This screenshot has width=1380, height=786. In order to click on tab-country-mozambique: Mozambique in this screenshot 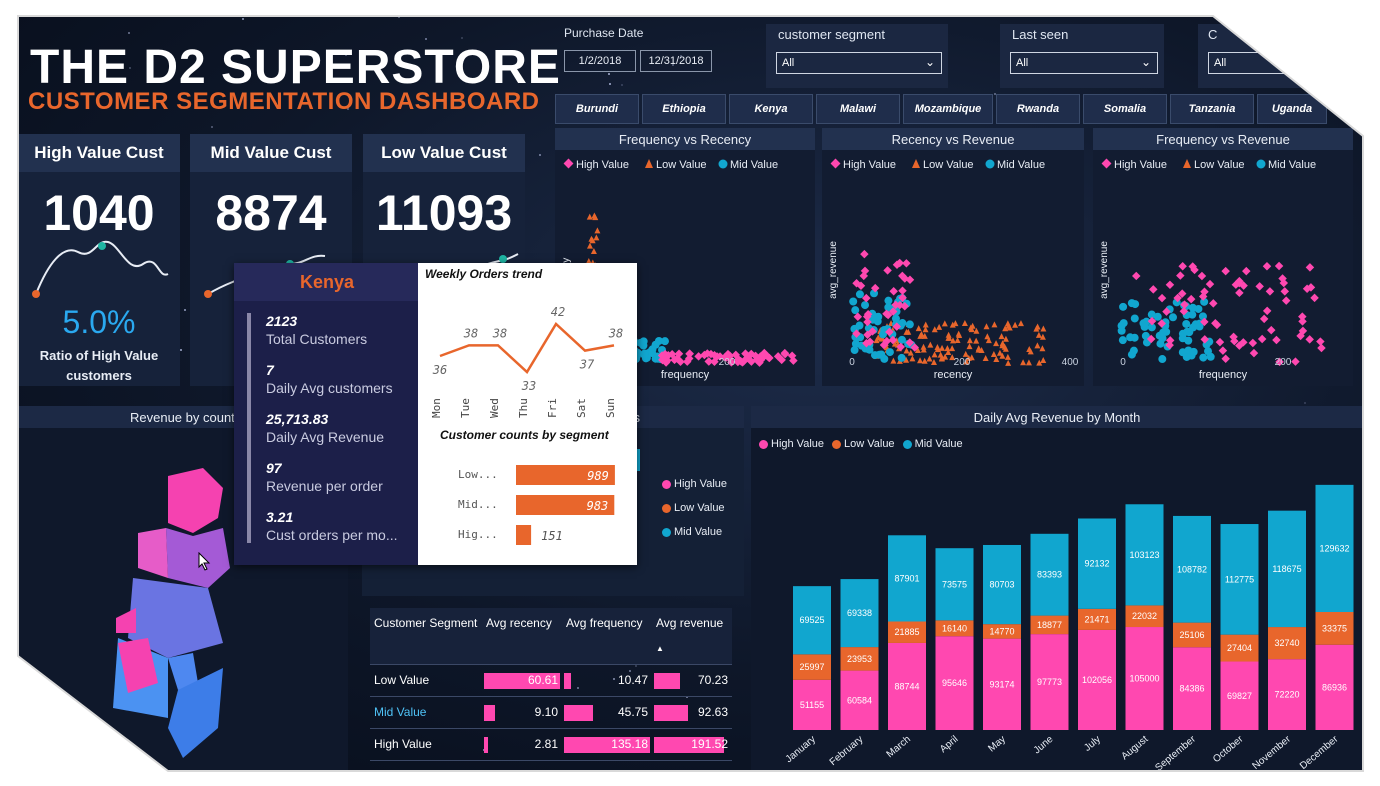, I will do `click(948, 109)`.